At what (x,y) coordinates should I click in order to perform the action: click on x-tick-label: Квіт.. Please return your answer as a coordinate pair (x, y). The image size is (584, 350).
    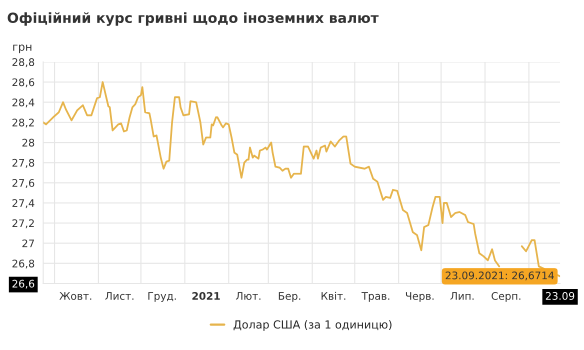
    Looking at the image, I should click on (334, 296).